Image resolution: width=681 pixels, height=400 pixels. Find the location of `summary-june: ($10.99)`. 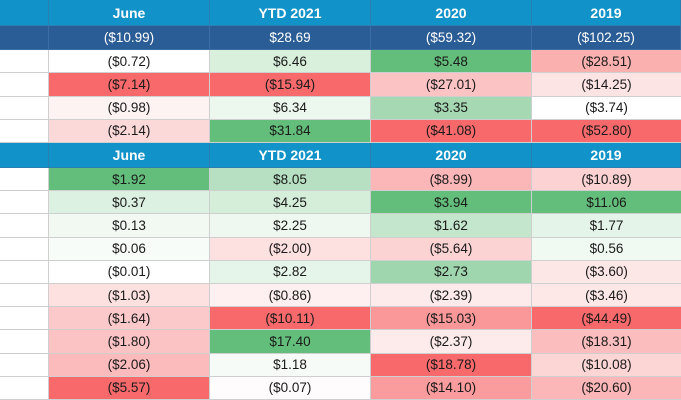

summary-june: ($10.99) is located at coordinates (129, 38).